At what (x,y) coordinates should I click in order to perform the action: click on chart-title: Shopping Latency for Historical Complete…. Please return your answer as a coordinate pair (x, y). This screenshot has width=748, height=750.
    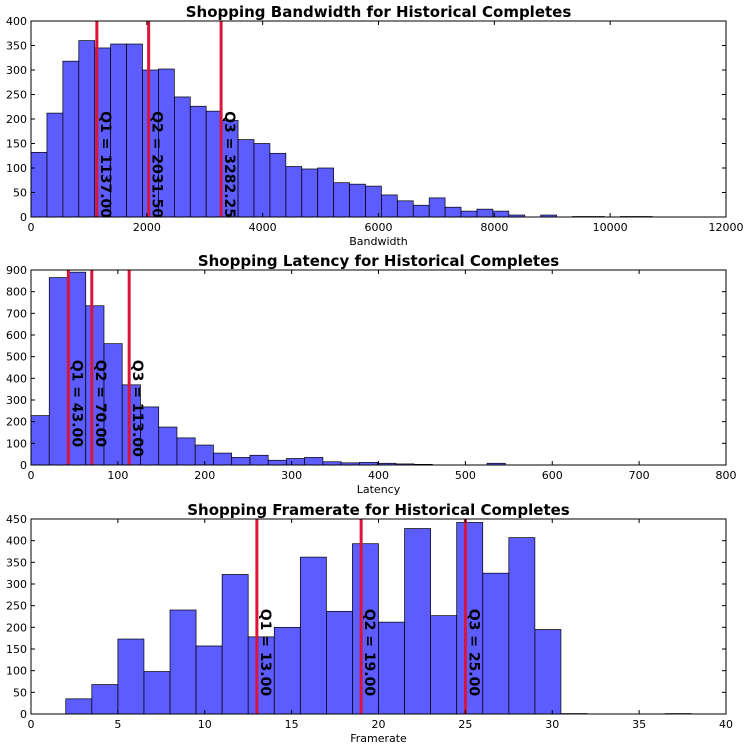
    Looking at the image, I should click on (378, 261).